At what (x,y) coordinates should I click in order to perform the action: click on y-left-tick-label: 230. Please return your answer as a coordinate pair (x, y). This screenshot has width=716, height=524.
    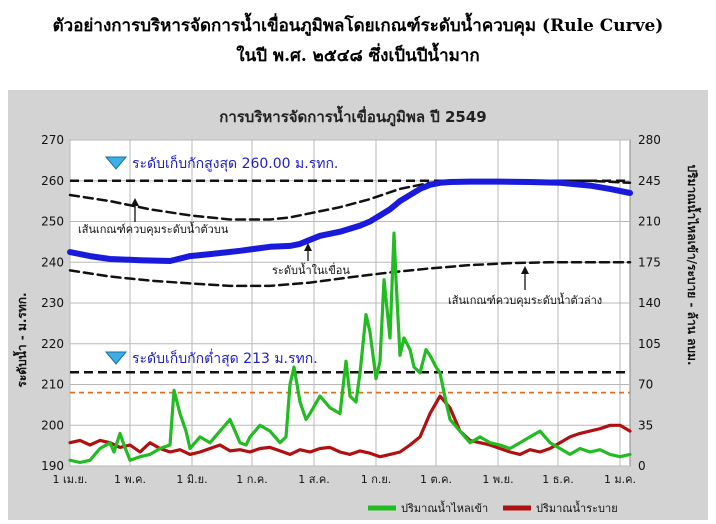
    Looking at the image, I should click on (52, 303).